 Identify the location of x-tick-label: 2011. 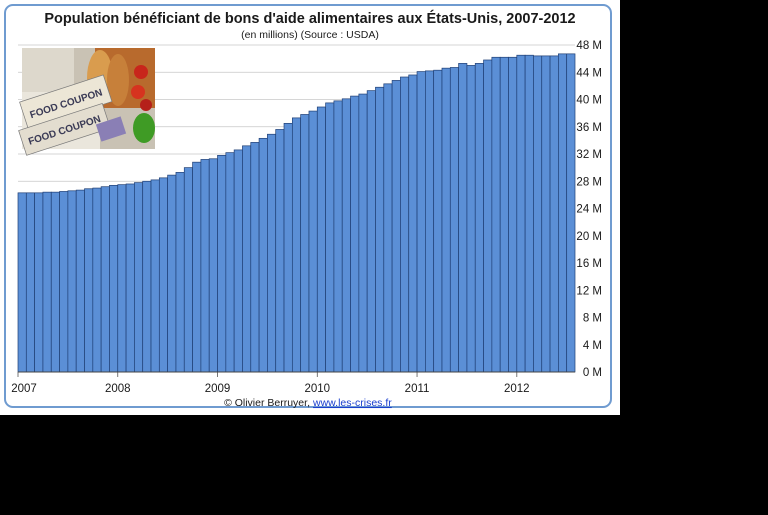
(417, 389).